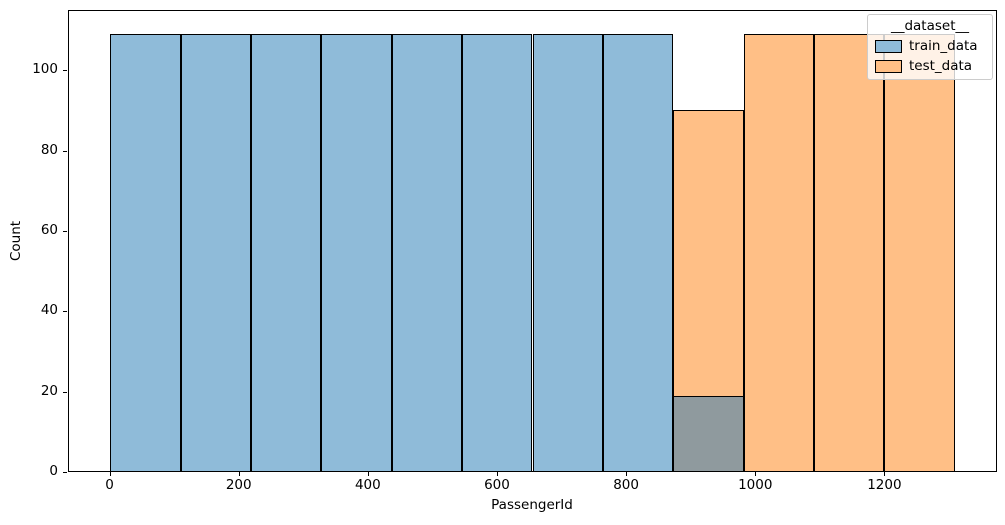 This screenshot has height=525, width=1005. What do you see at coordinates (930, 26) in the screenshot?
I see `legend-title: __dataset__` at bounding box center [930, 26].